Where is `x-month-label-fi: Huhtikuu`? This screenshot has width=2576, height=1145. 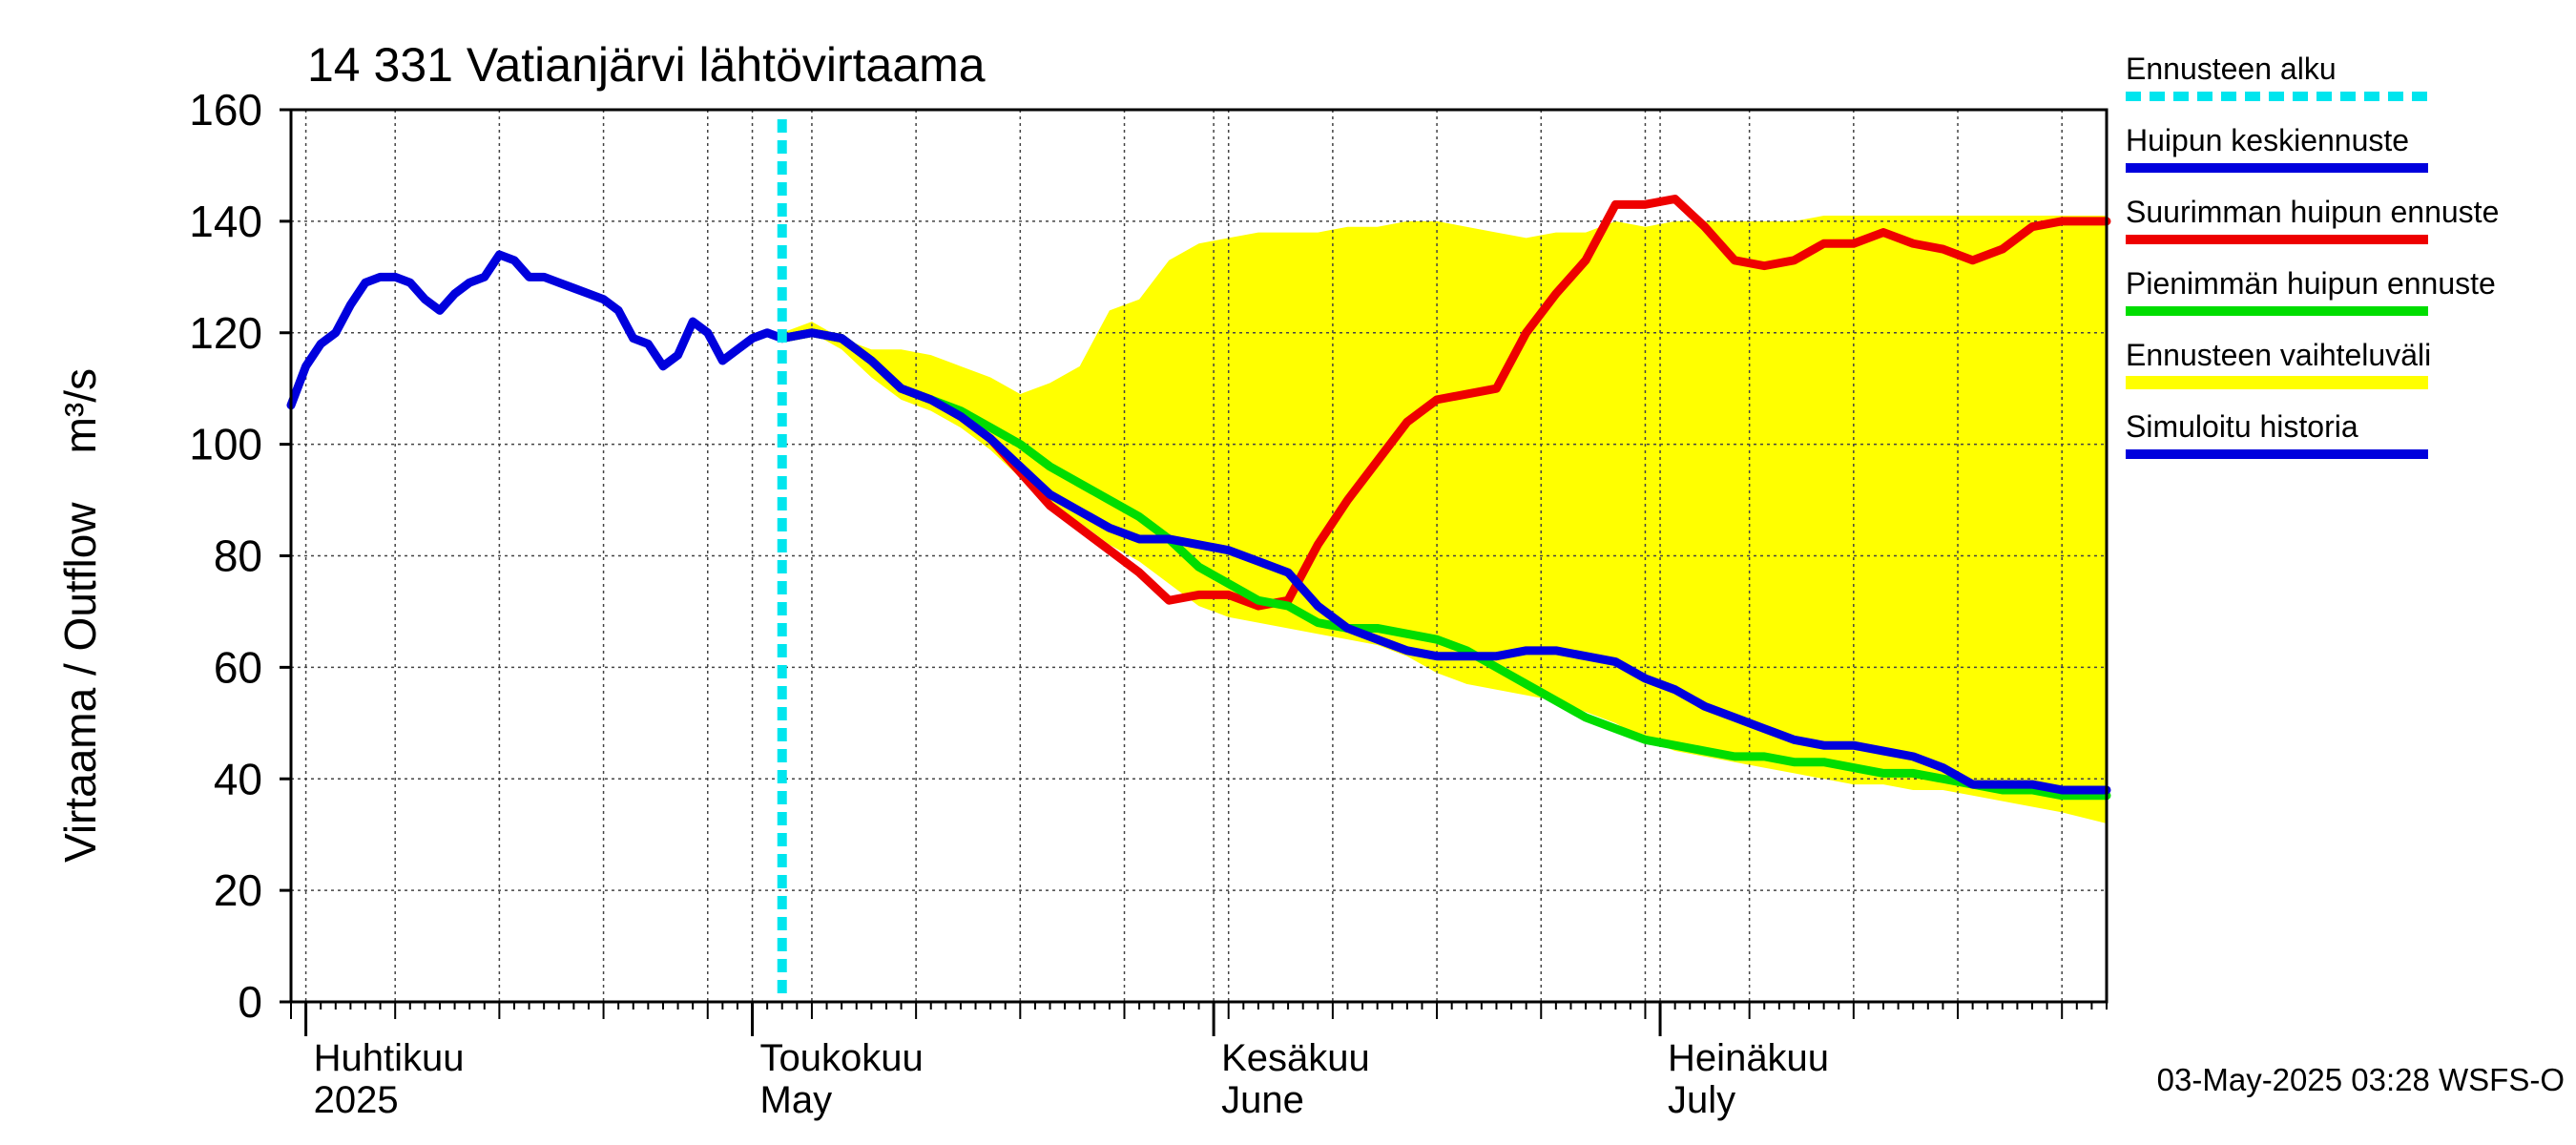
x-month-label-fi: Huhtikuu is located at coordinates (389, 1058).